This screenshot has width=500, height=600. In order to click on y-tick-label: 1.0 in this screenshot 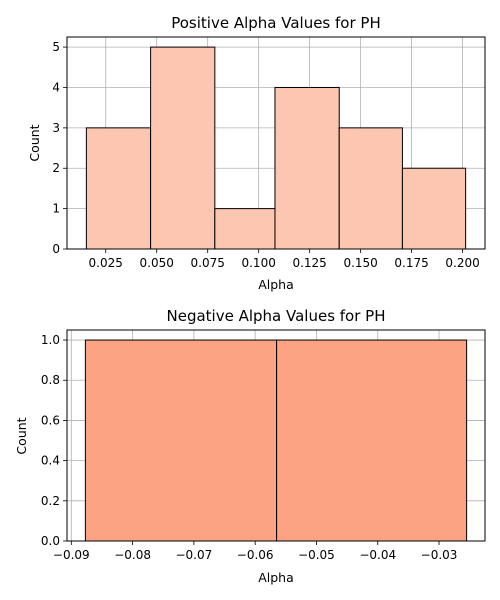, I will do `click(50, 340)`.